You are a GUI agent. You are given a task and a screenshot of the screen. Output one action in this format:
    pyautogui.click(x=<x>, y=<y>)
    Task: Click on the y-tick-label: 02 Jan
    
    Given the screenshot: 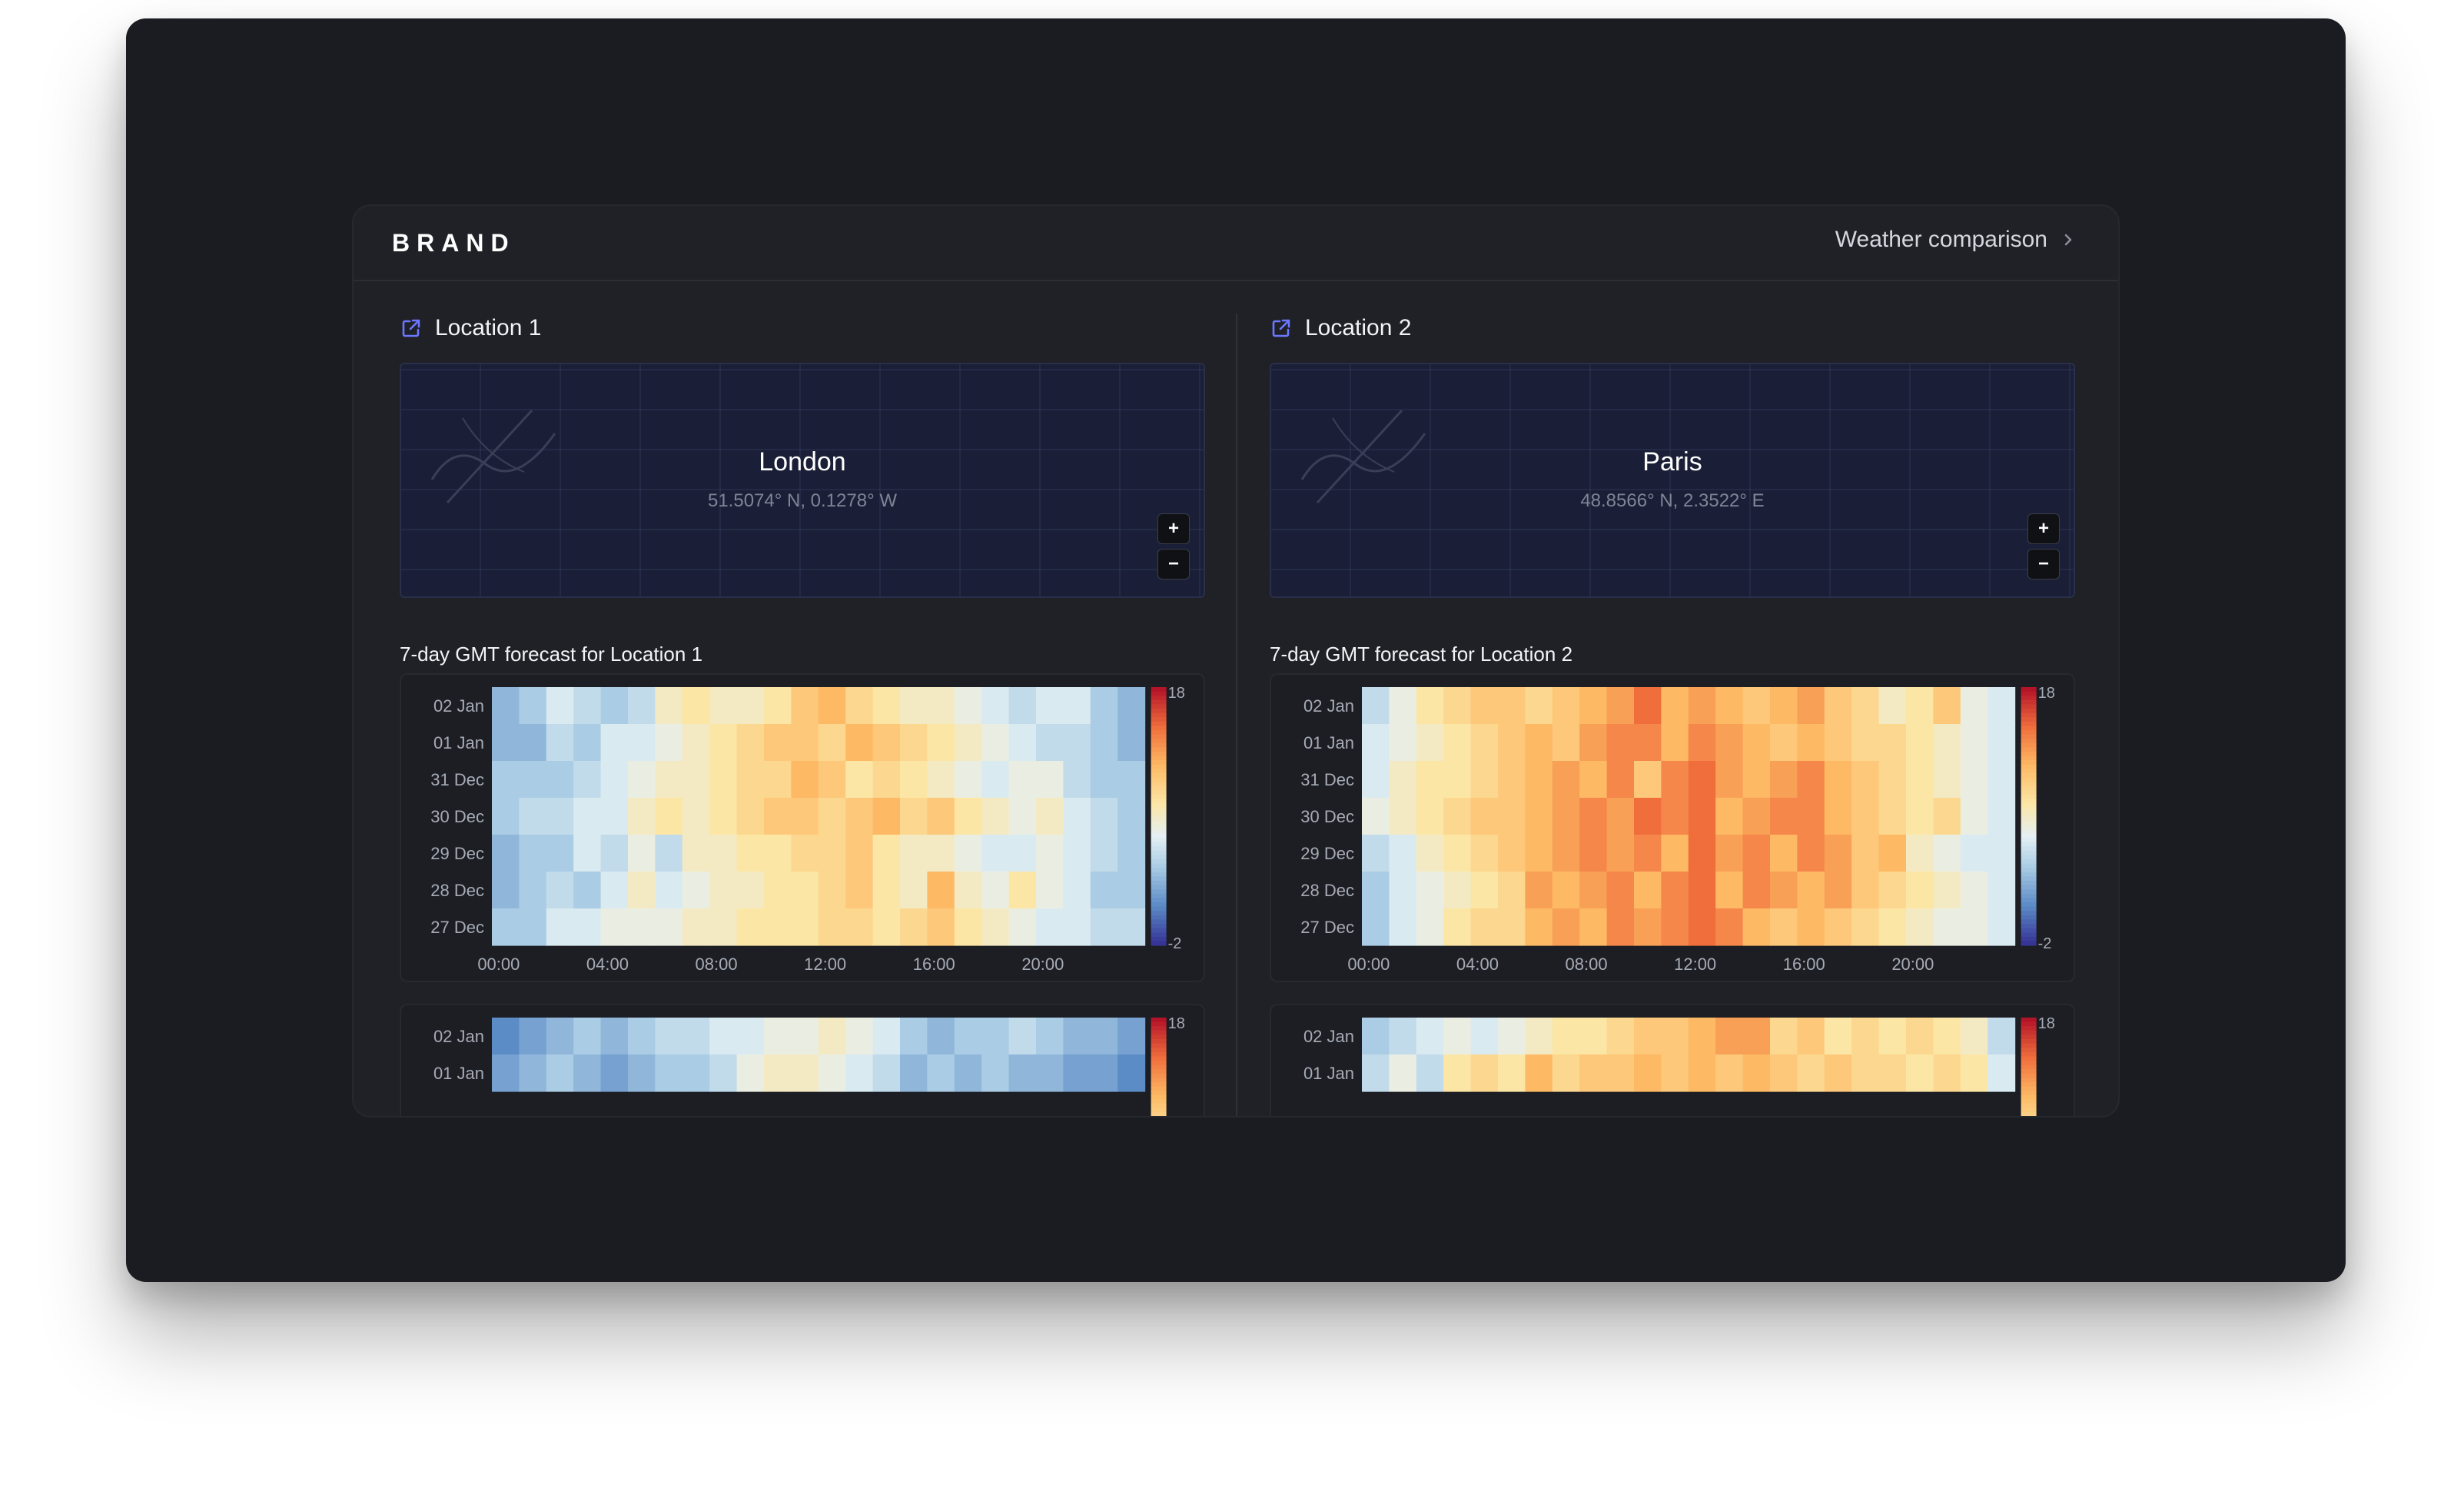 What is the action you would take?
    pyautogui.click(x=458, y=1036)
    